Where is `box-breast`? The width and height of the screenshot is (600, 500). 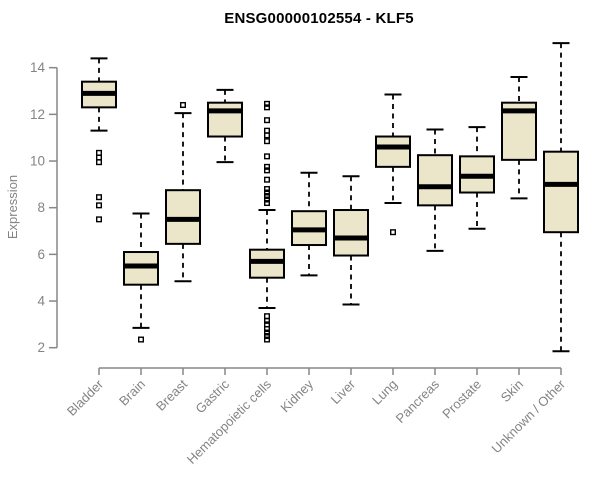 box-breast is located at coordinates (183, 192).